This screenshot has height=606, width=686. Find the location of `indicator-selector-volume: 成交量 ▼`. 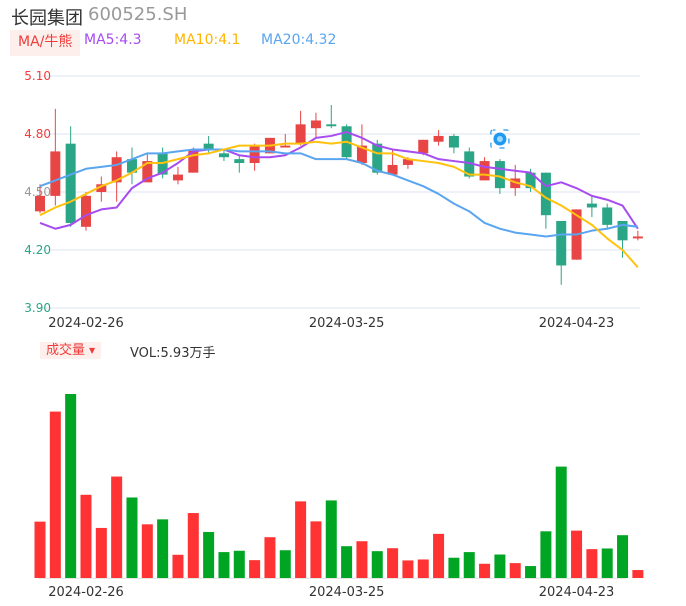

indicator-selector-volume: 成交量 ▼ is located at coordinates (71, 350).